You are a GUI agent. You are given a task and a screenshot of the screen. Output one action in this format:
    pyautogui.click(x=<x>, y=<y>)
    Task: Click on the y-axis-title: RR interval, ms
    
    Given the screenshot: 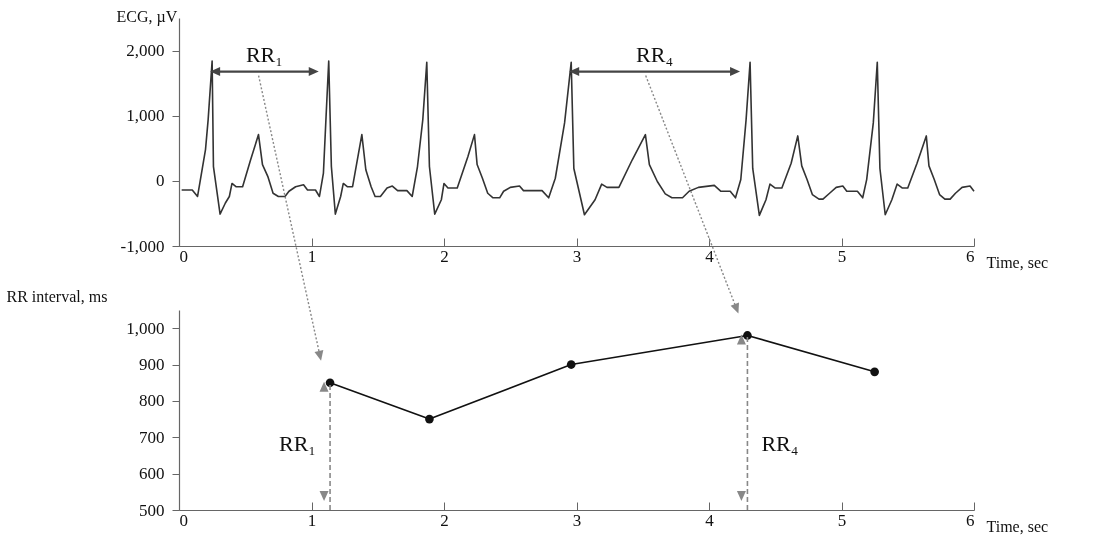 What is the action you would take?
    pyautogui.click(x=57, y=296)
    